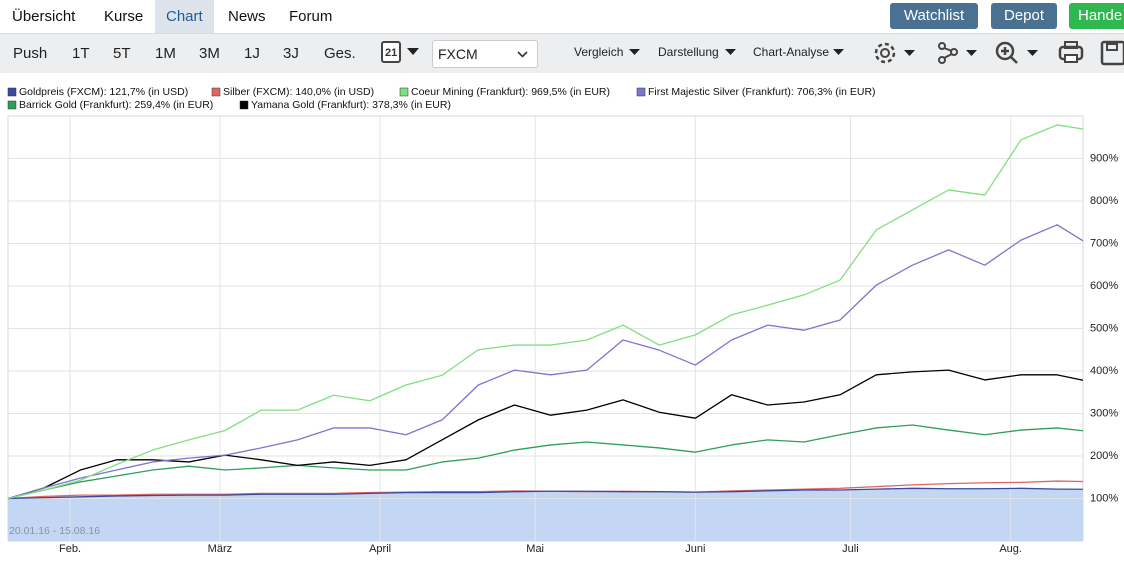  Describe the element at coordinates (535, 549) in the screenshot. I see `x-tick-label: Mai` at that location.